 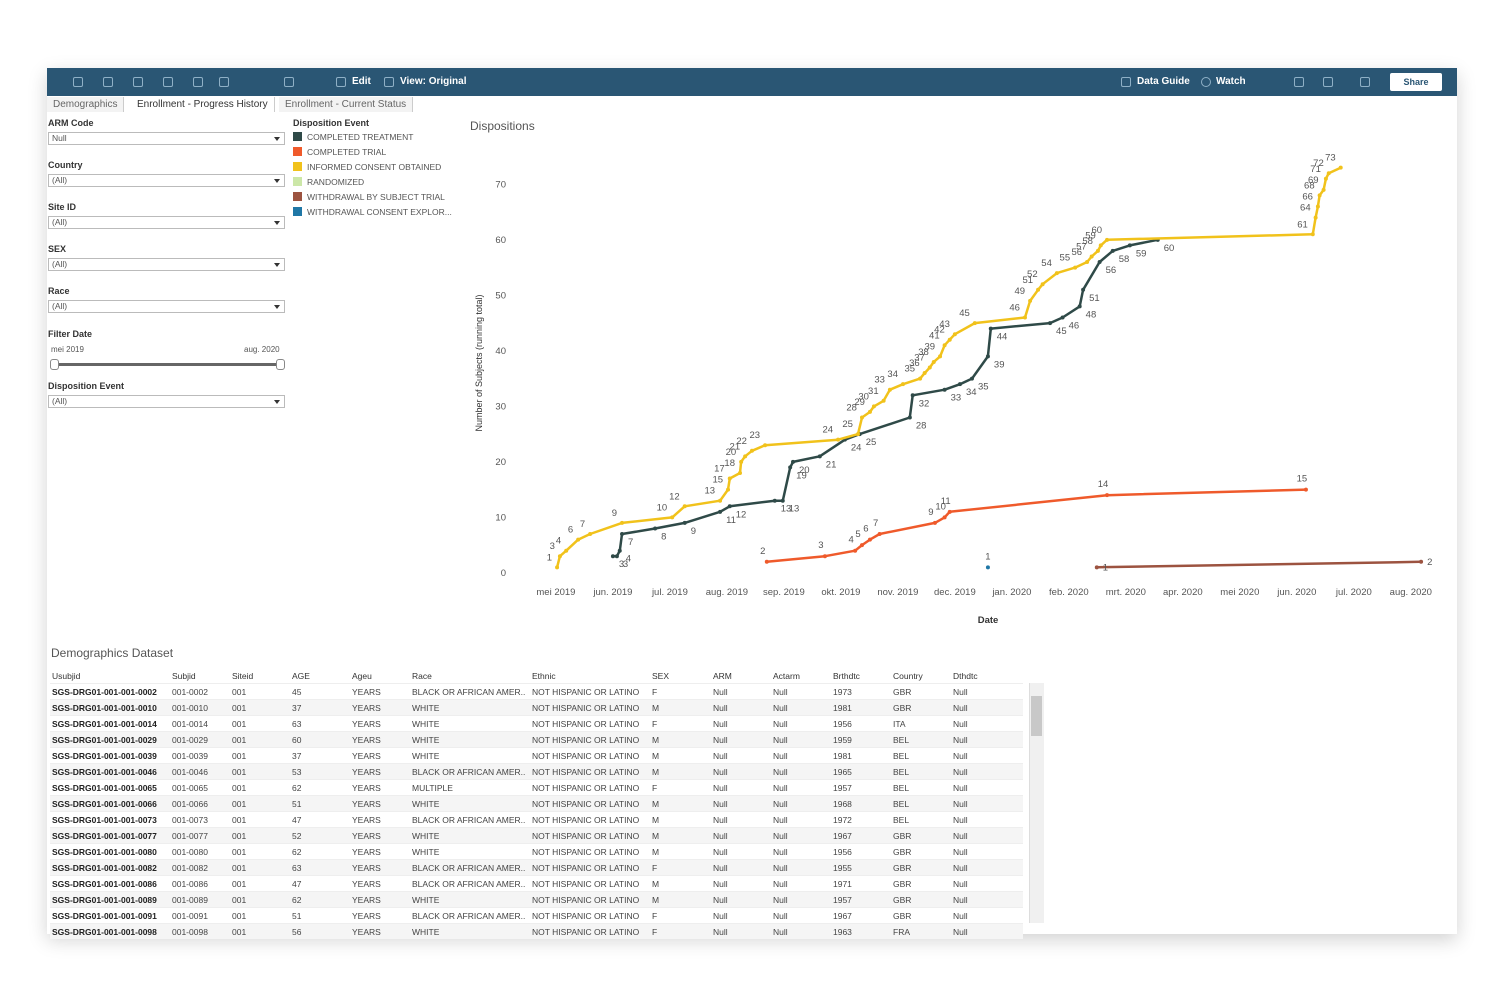 What do you see at coordinates (372, 137) in the screenshot?
I see `legend-item: COMPLETED TREATMENT` at bounding box center [372, 137].